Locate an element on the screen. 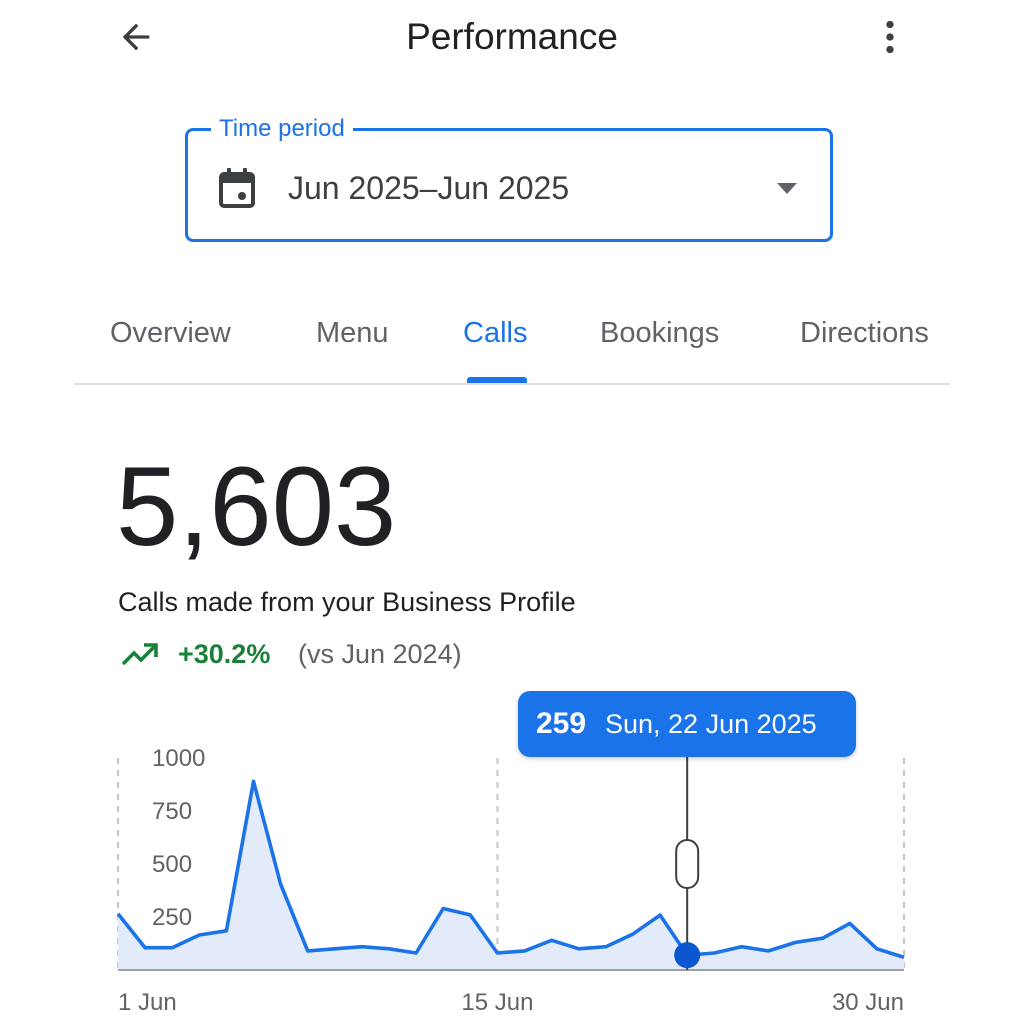  x-tick-label: 30 Jun is located at coordinates (868, 1002).